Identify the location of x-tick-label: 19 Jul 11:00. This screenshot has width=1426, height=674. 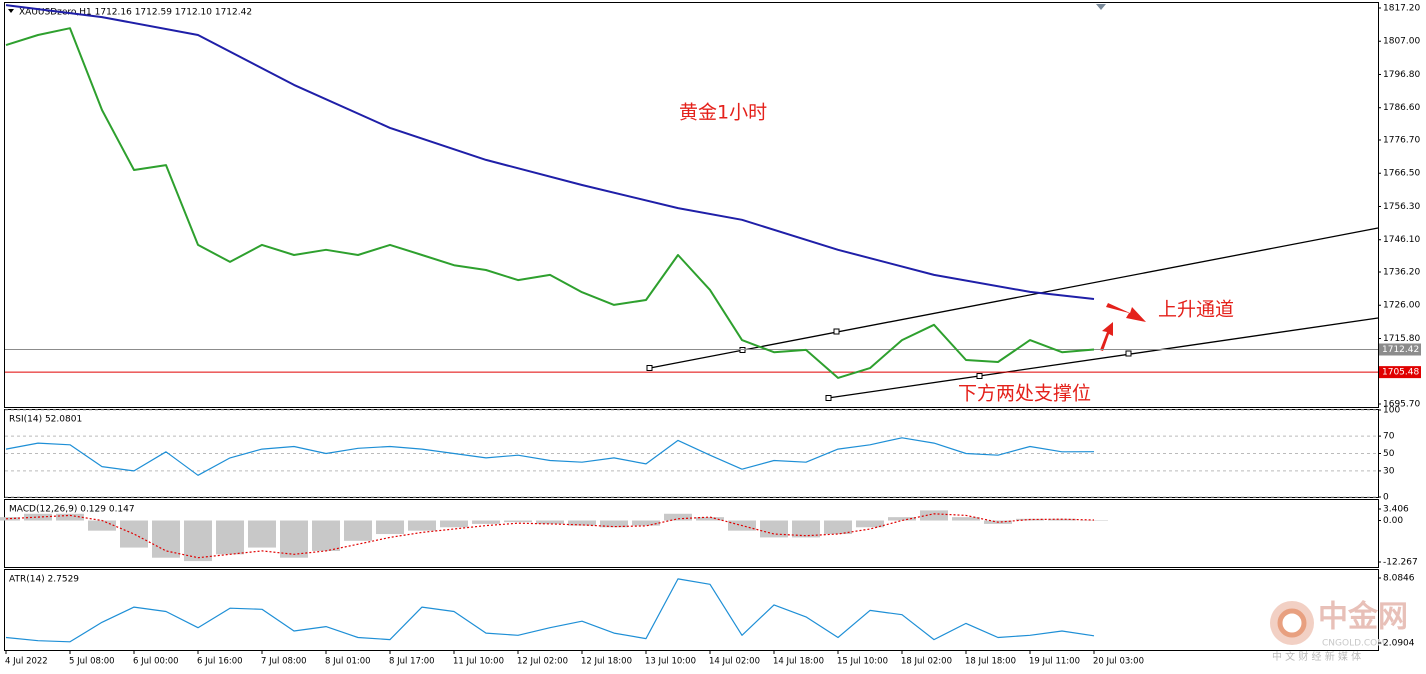
(1054, 662).